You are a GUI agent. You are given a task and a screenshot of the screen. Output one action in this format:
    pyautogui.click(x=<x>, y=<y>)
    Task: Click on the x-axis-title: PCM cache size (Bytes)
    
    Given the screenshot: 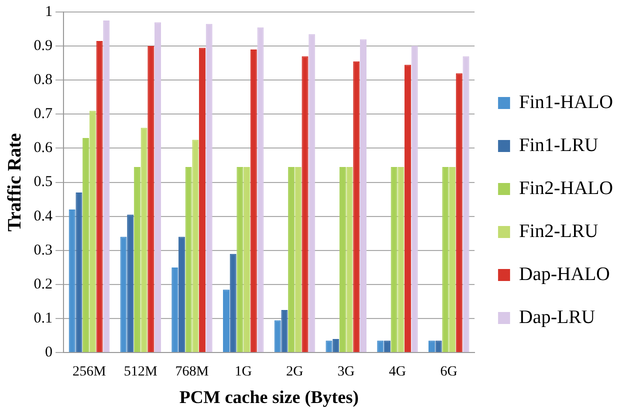 What is the action you would take?
    pyautogui.click(x=269, y=396)
    